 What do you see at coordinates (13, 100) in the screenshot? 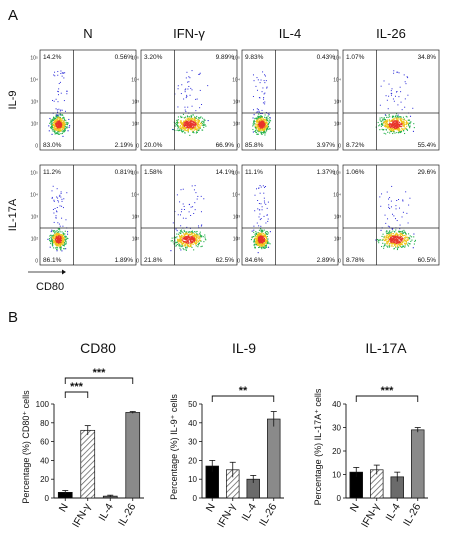
I see `row-label: IL-9` at bounding box center [13, 100].